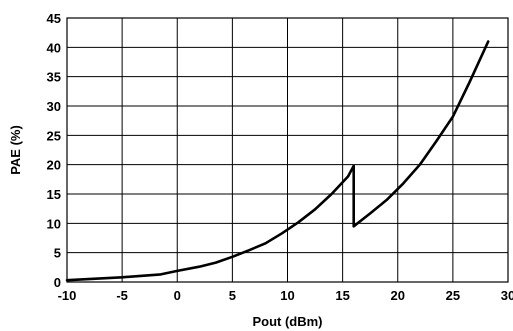  I want to click on y-tick-label: 45, so click(54, 18).